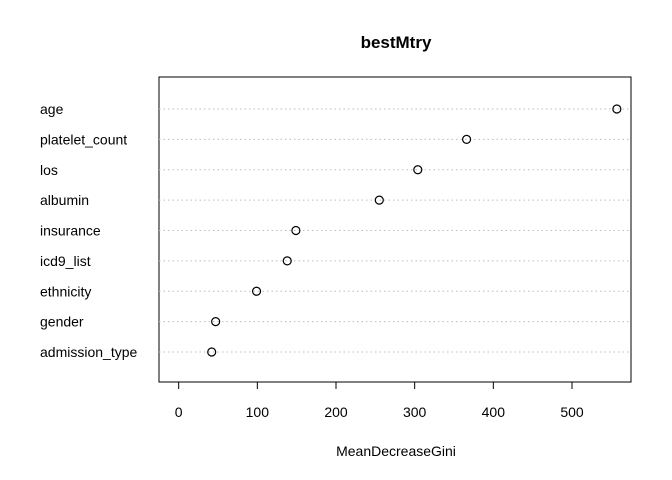 The width and height of the screenshot is (672, 480). What do you see at coordinates (64, 200) in the screenshot?
I see `category-label: albumin` at bounding box center [64, 200].